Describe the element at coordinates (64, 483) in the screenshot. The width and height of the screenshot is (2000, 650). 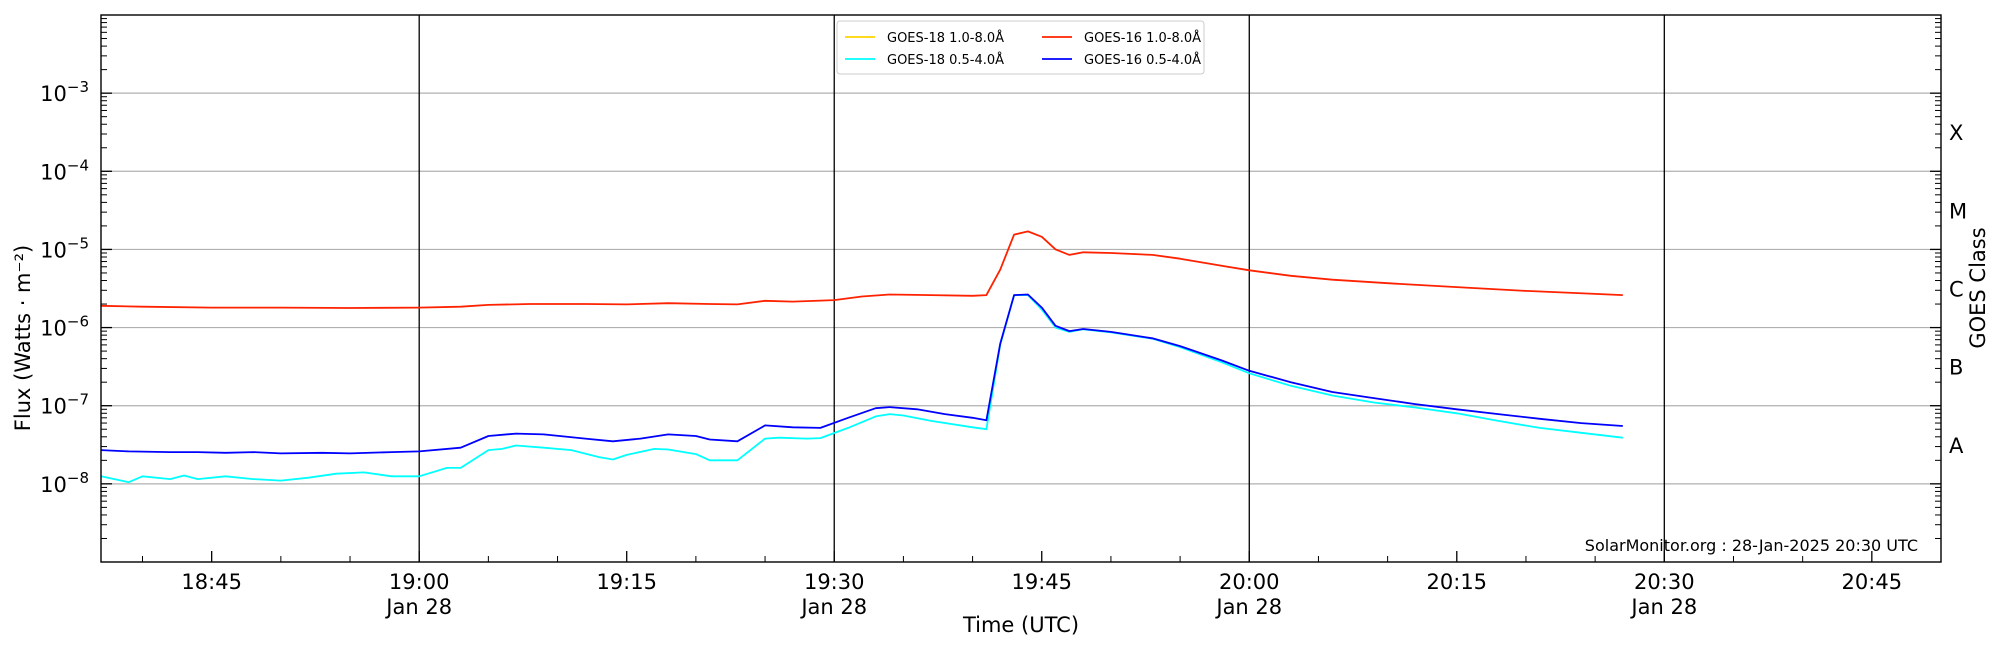
I see `y-tick-label: 10⁻⁸` at that location.